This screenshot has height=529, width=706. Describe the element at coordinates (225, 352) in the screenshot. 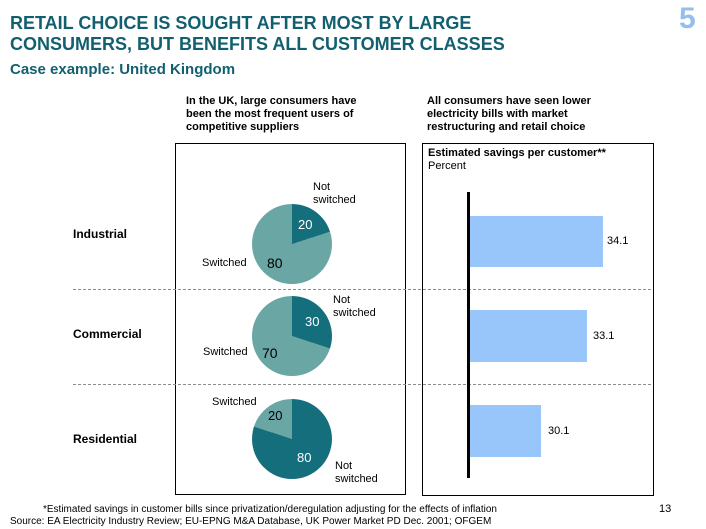

I see `pie-label-commercial-switched: Switched` at that location.